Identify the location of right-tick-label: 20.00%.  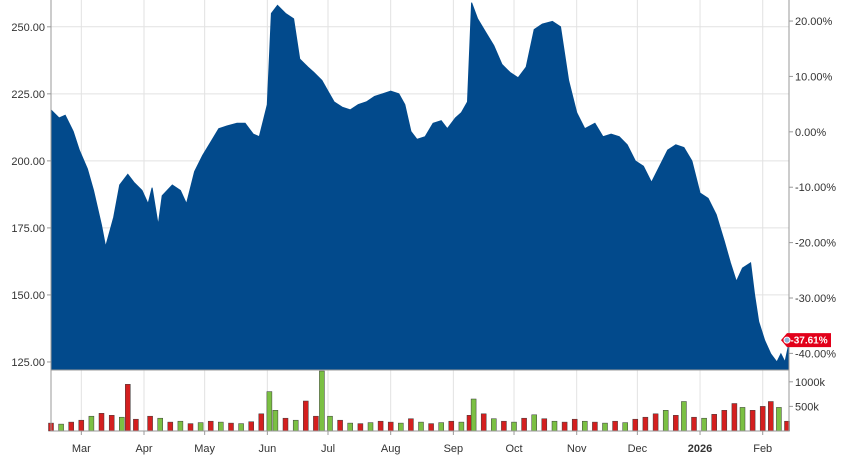
(814, 22).